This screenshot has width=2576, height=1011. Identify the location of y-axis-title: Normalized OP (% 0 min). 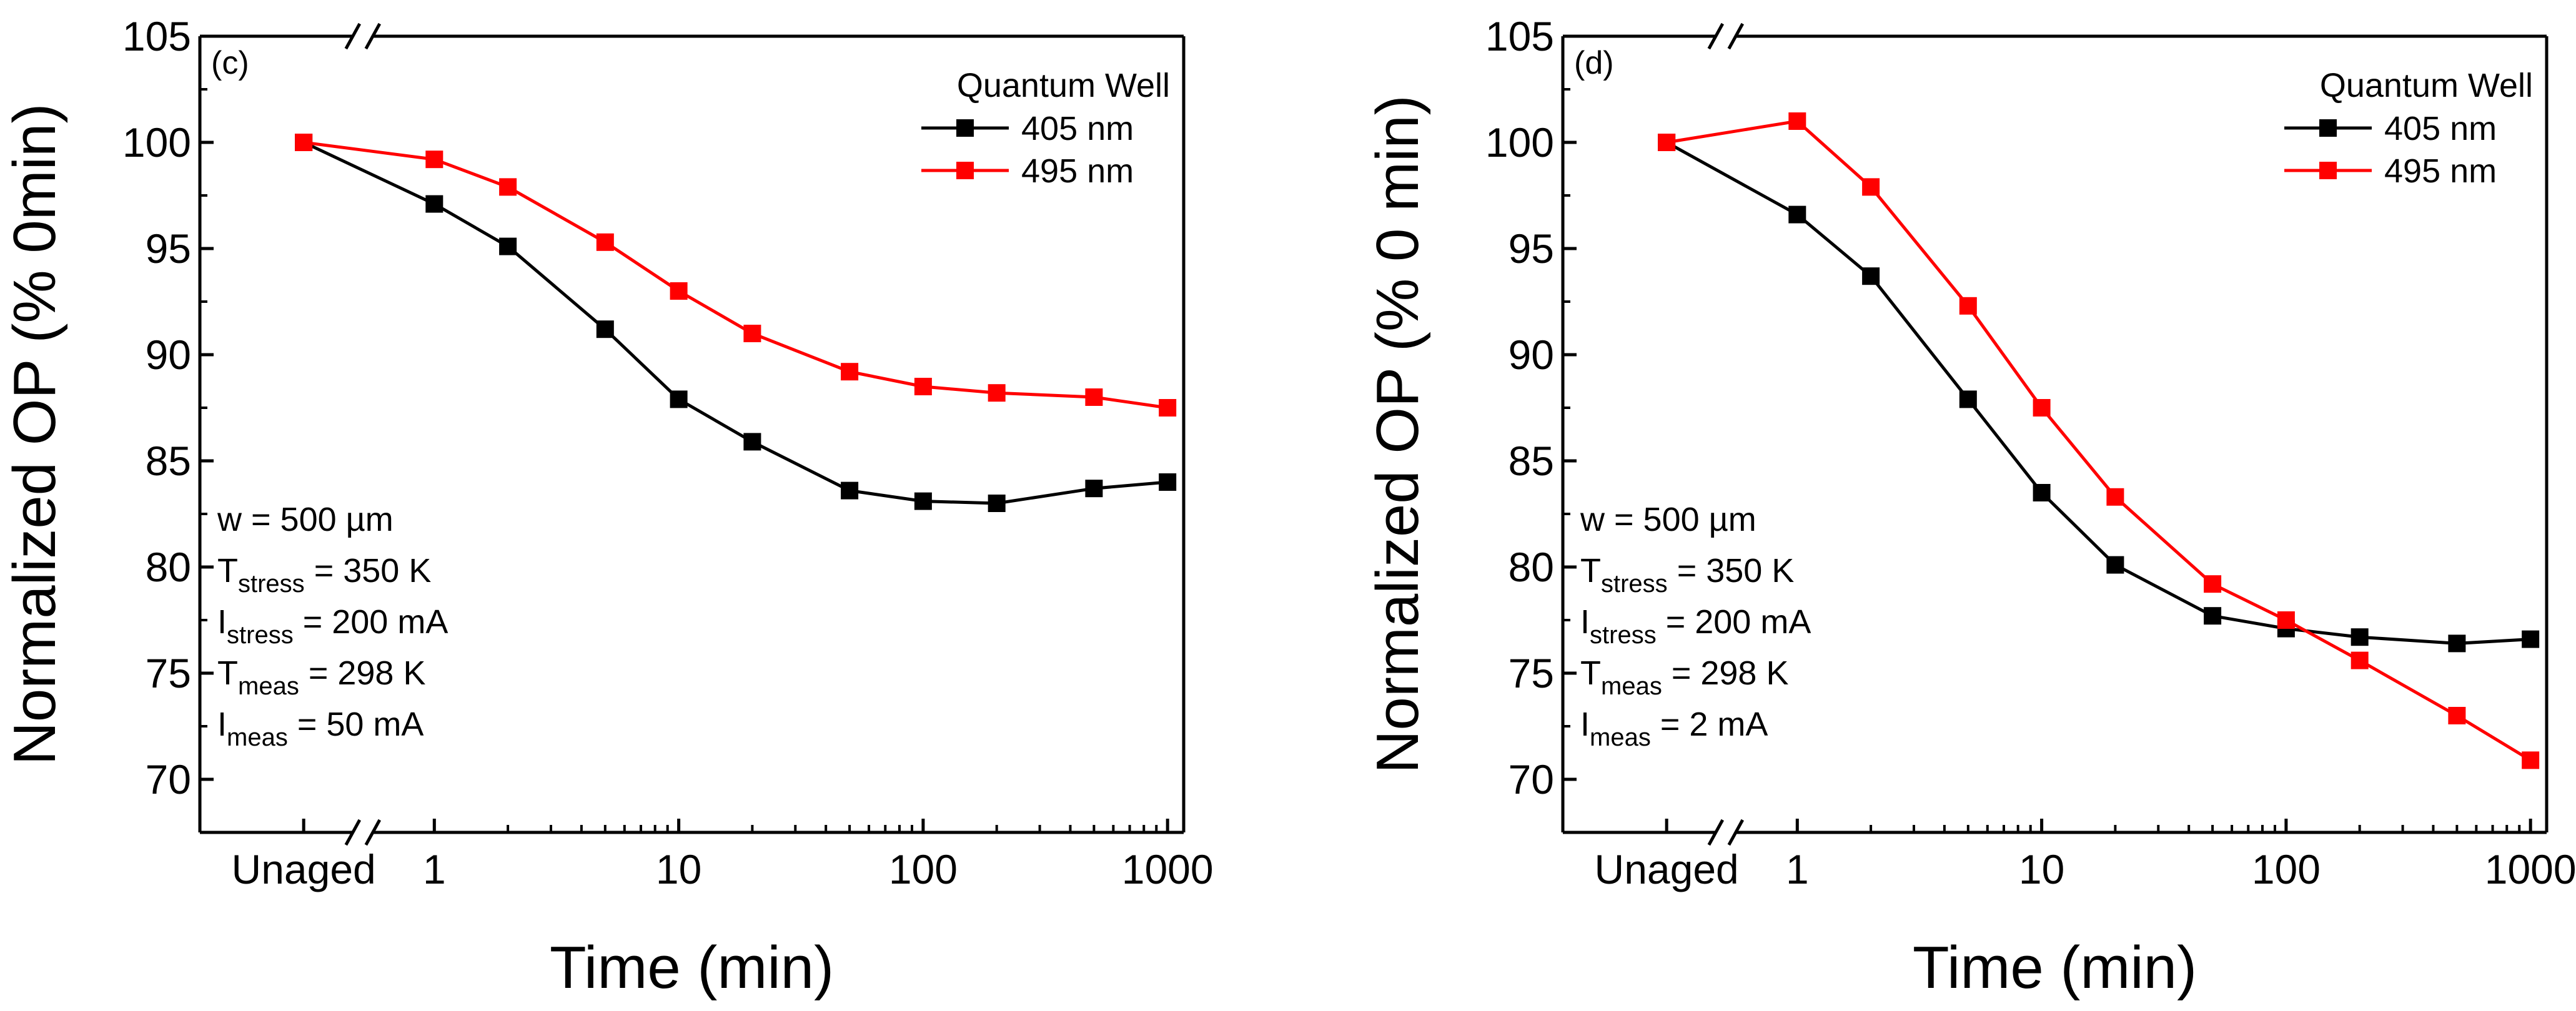
(1397, 435).